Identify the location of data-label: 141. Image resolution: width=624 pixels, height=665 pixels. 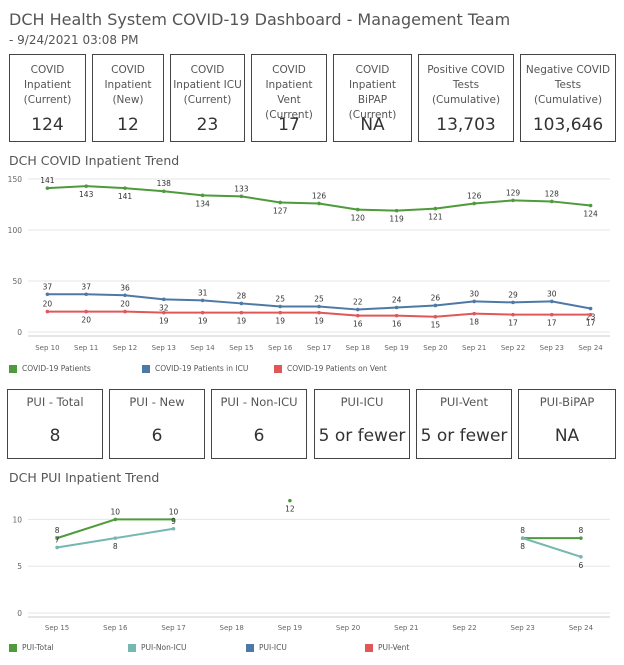
(125, 196).